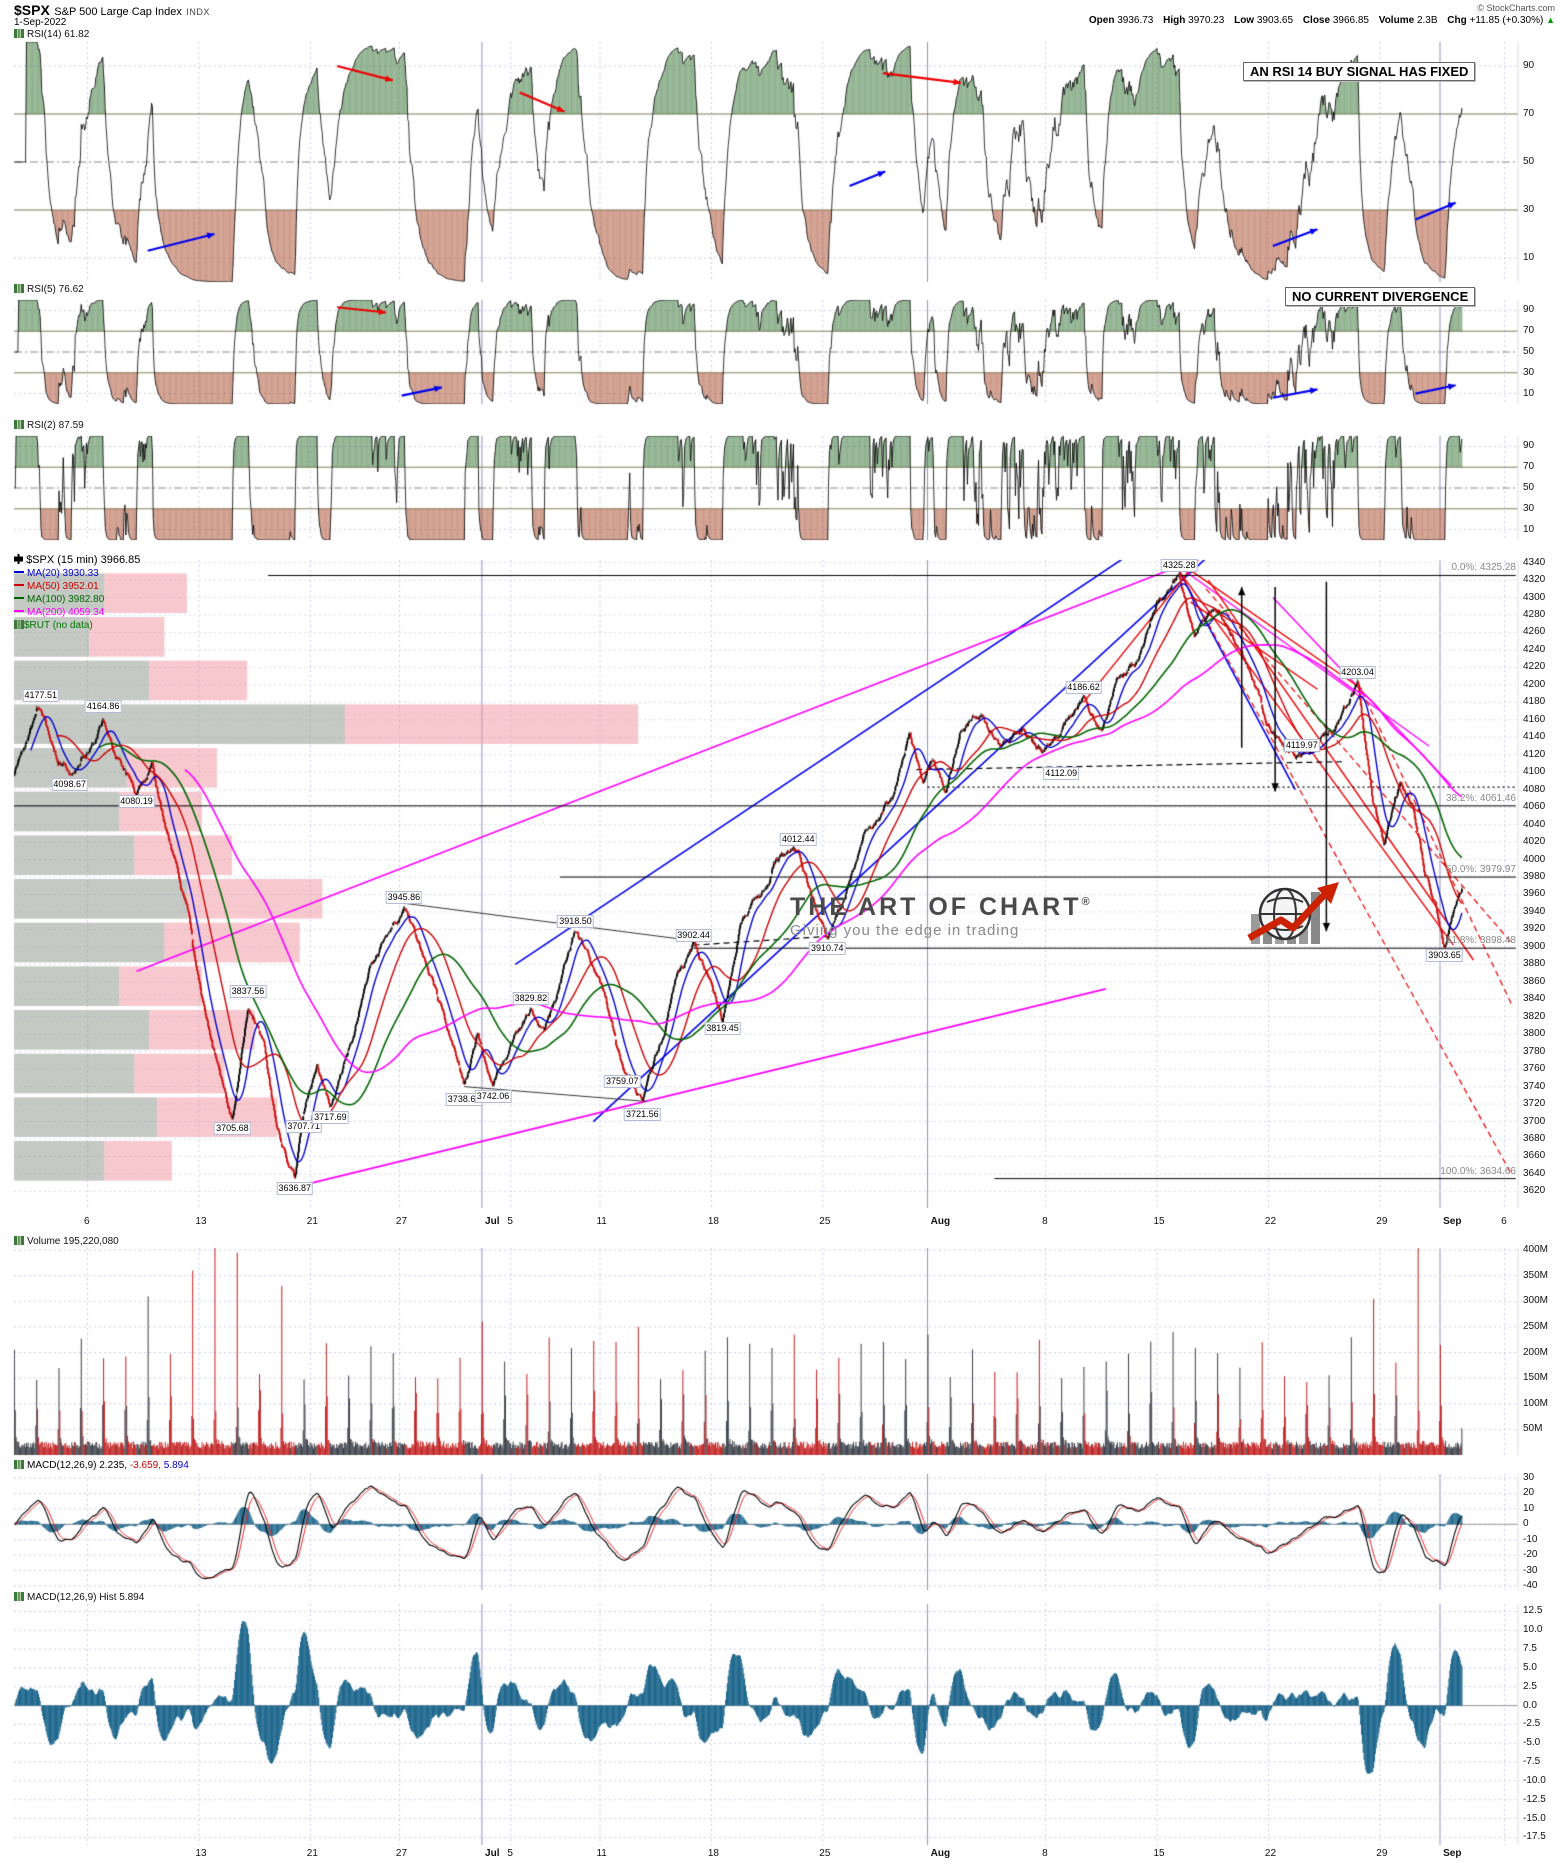 The height and width of the screenshot is (1872, 1565). Describe the element at coordinates (1533, 1630) in the screenshot. I see `y-tick: 10.0` at that location.